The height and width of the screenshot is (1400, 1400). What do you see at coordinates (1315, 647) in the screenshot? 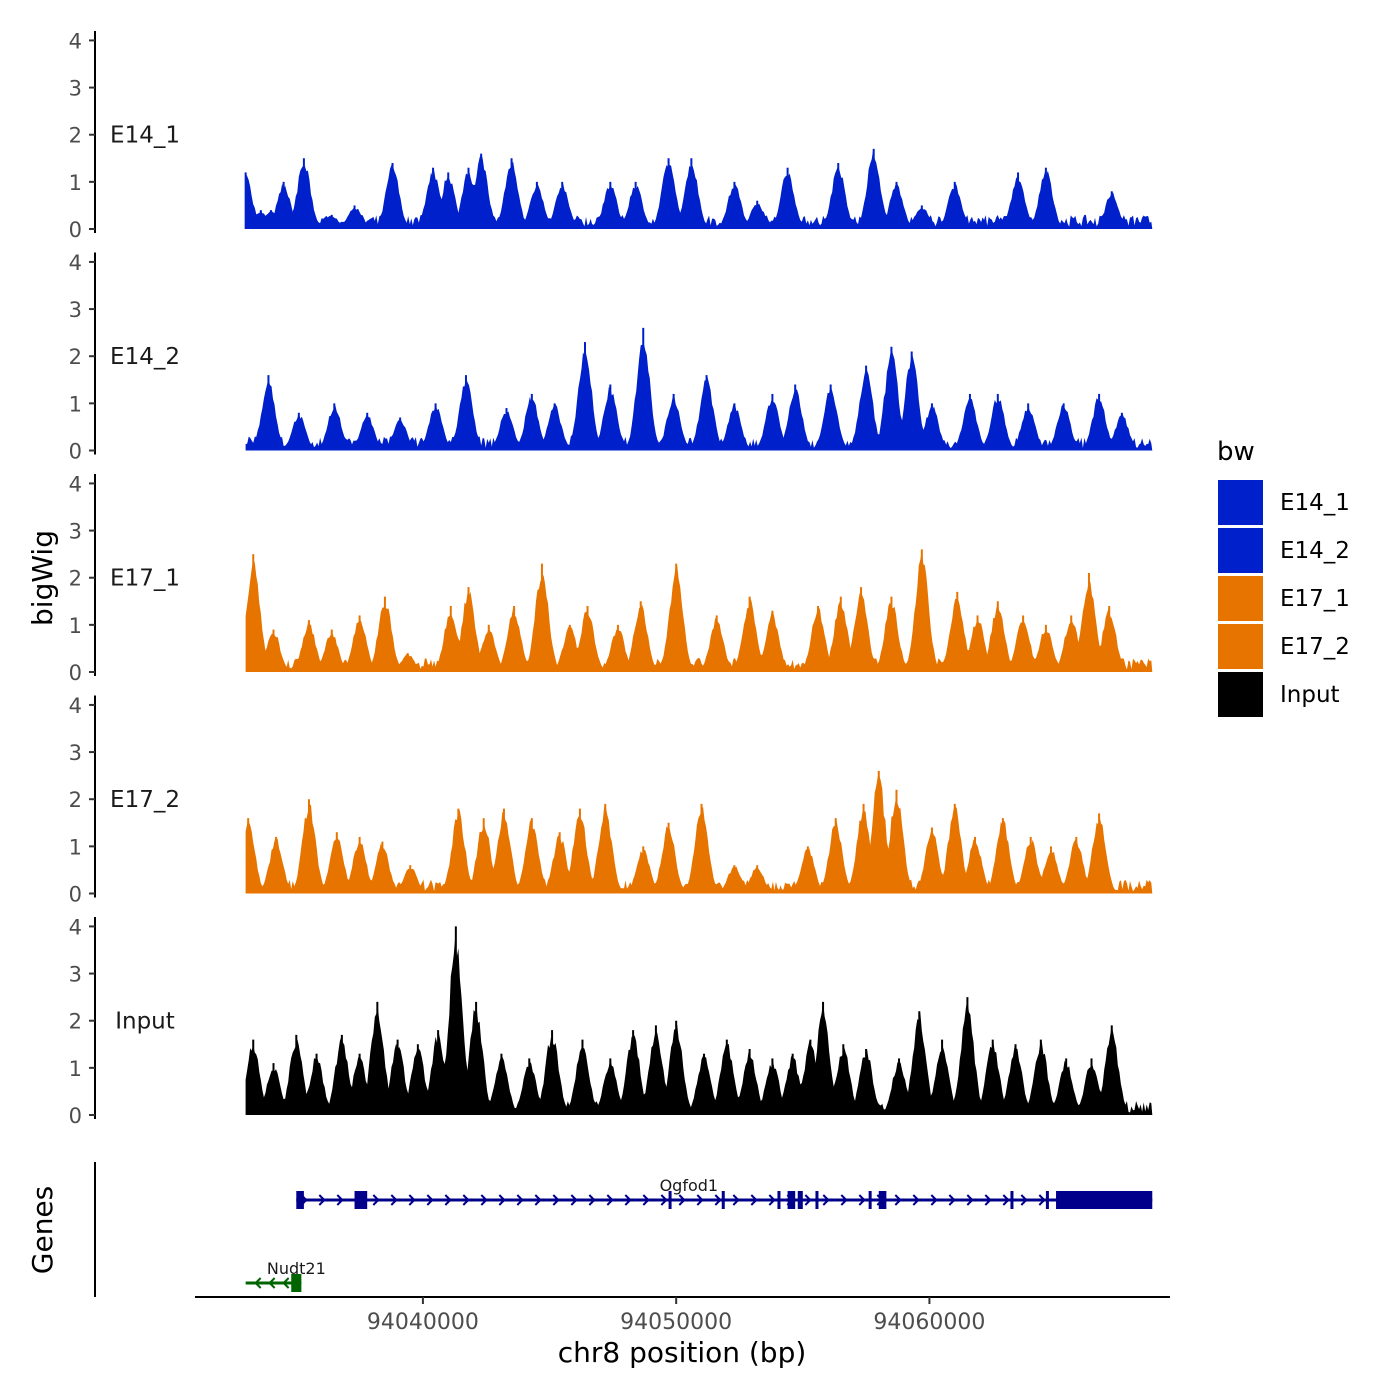
I see `legend-label-e17-2: E17_2` at bounding box center [1315, 647].